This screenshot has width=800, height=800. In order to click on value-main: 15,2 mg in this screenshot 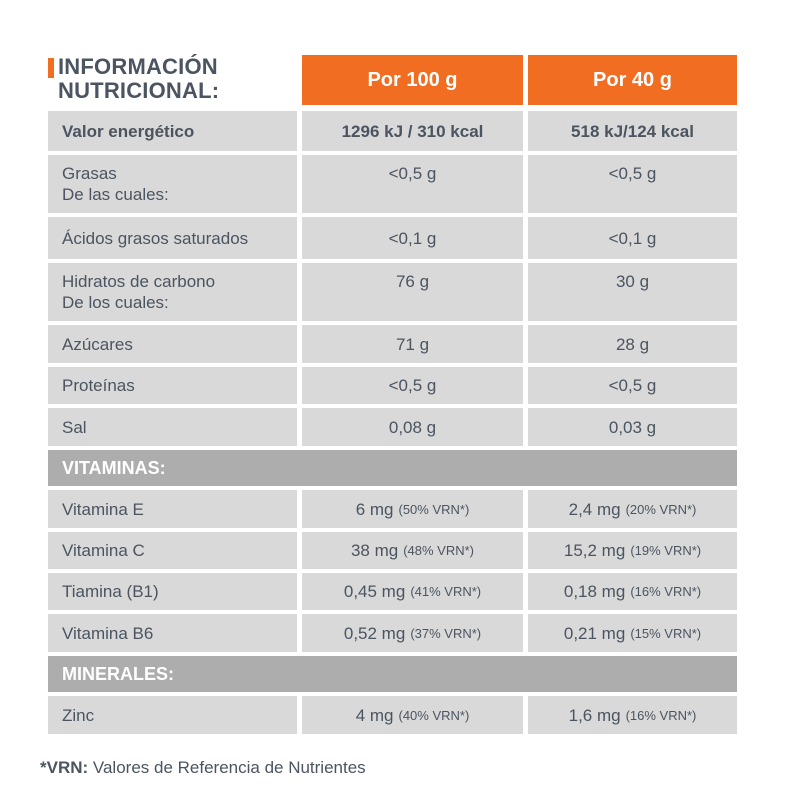, I will do `click(594, 550)`.